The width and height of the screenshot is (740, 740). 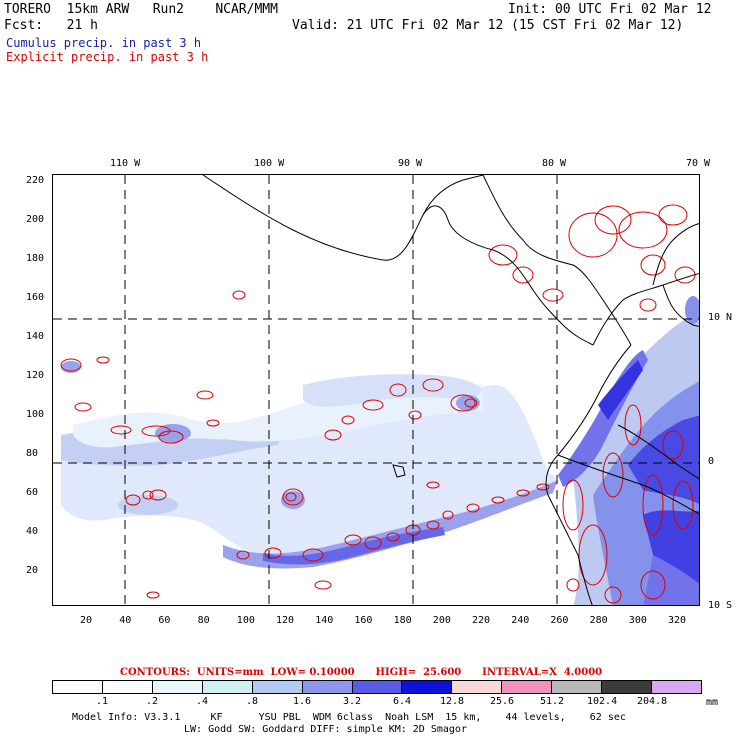 What do you see at coordinates (610, 9) in the screenshot?
I see `init-time: Init: 00 UTC Fri 02 Mar 12` at bounding box center [610, 9].